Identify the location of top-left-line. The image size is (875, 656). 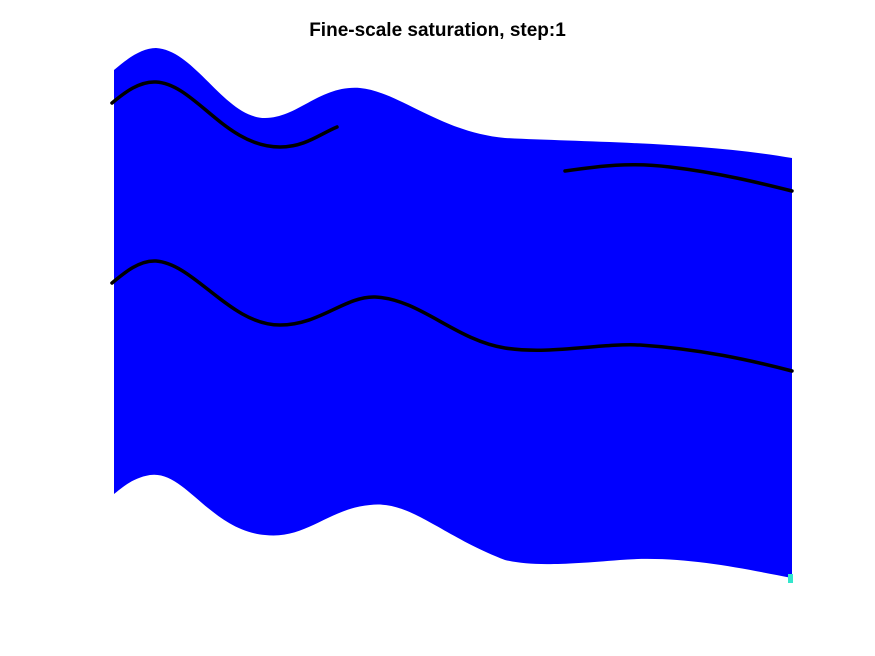
(224, 114).